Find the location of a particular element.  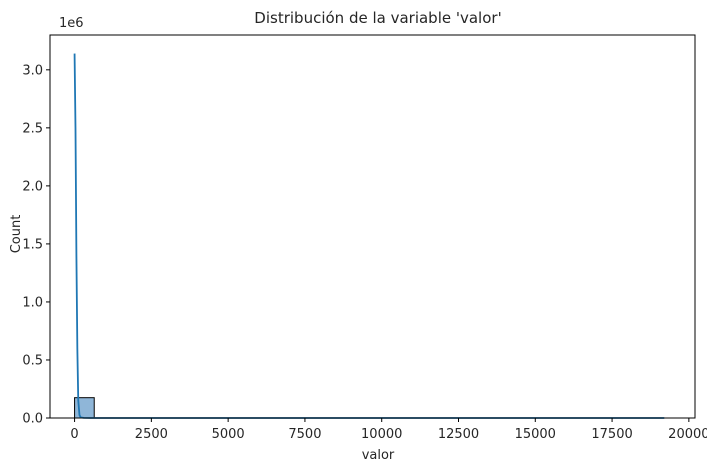

y-tick-label: 1.5 is located at coordinates (32, 244).